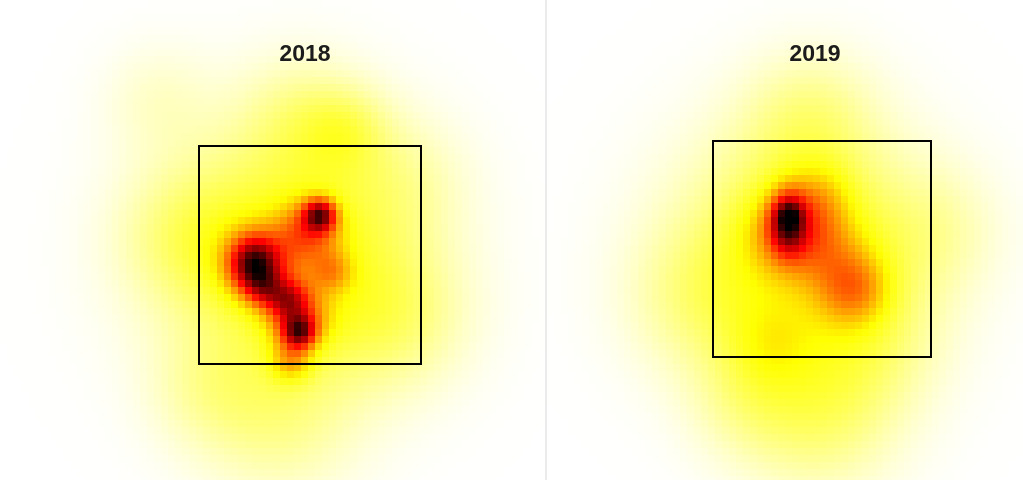 The image size is (1023, 480). Describe the element at coordinates (546, 240) in the screenshot. I see `panel-divider` at that location.